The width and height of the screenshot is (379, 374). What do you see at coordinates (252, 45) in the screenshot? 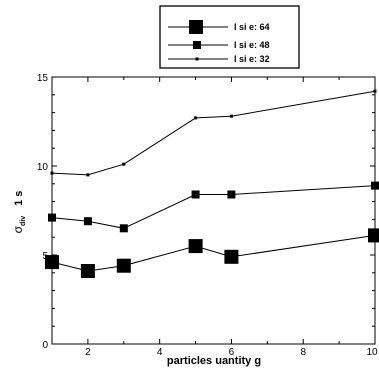
I see `legend-label-1: l si e: 48` at bounding box center [252, 45].